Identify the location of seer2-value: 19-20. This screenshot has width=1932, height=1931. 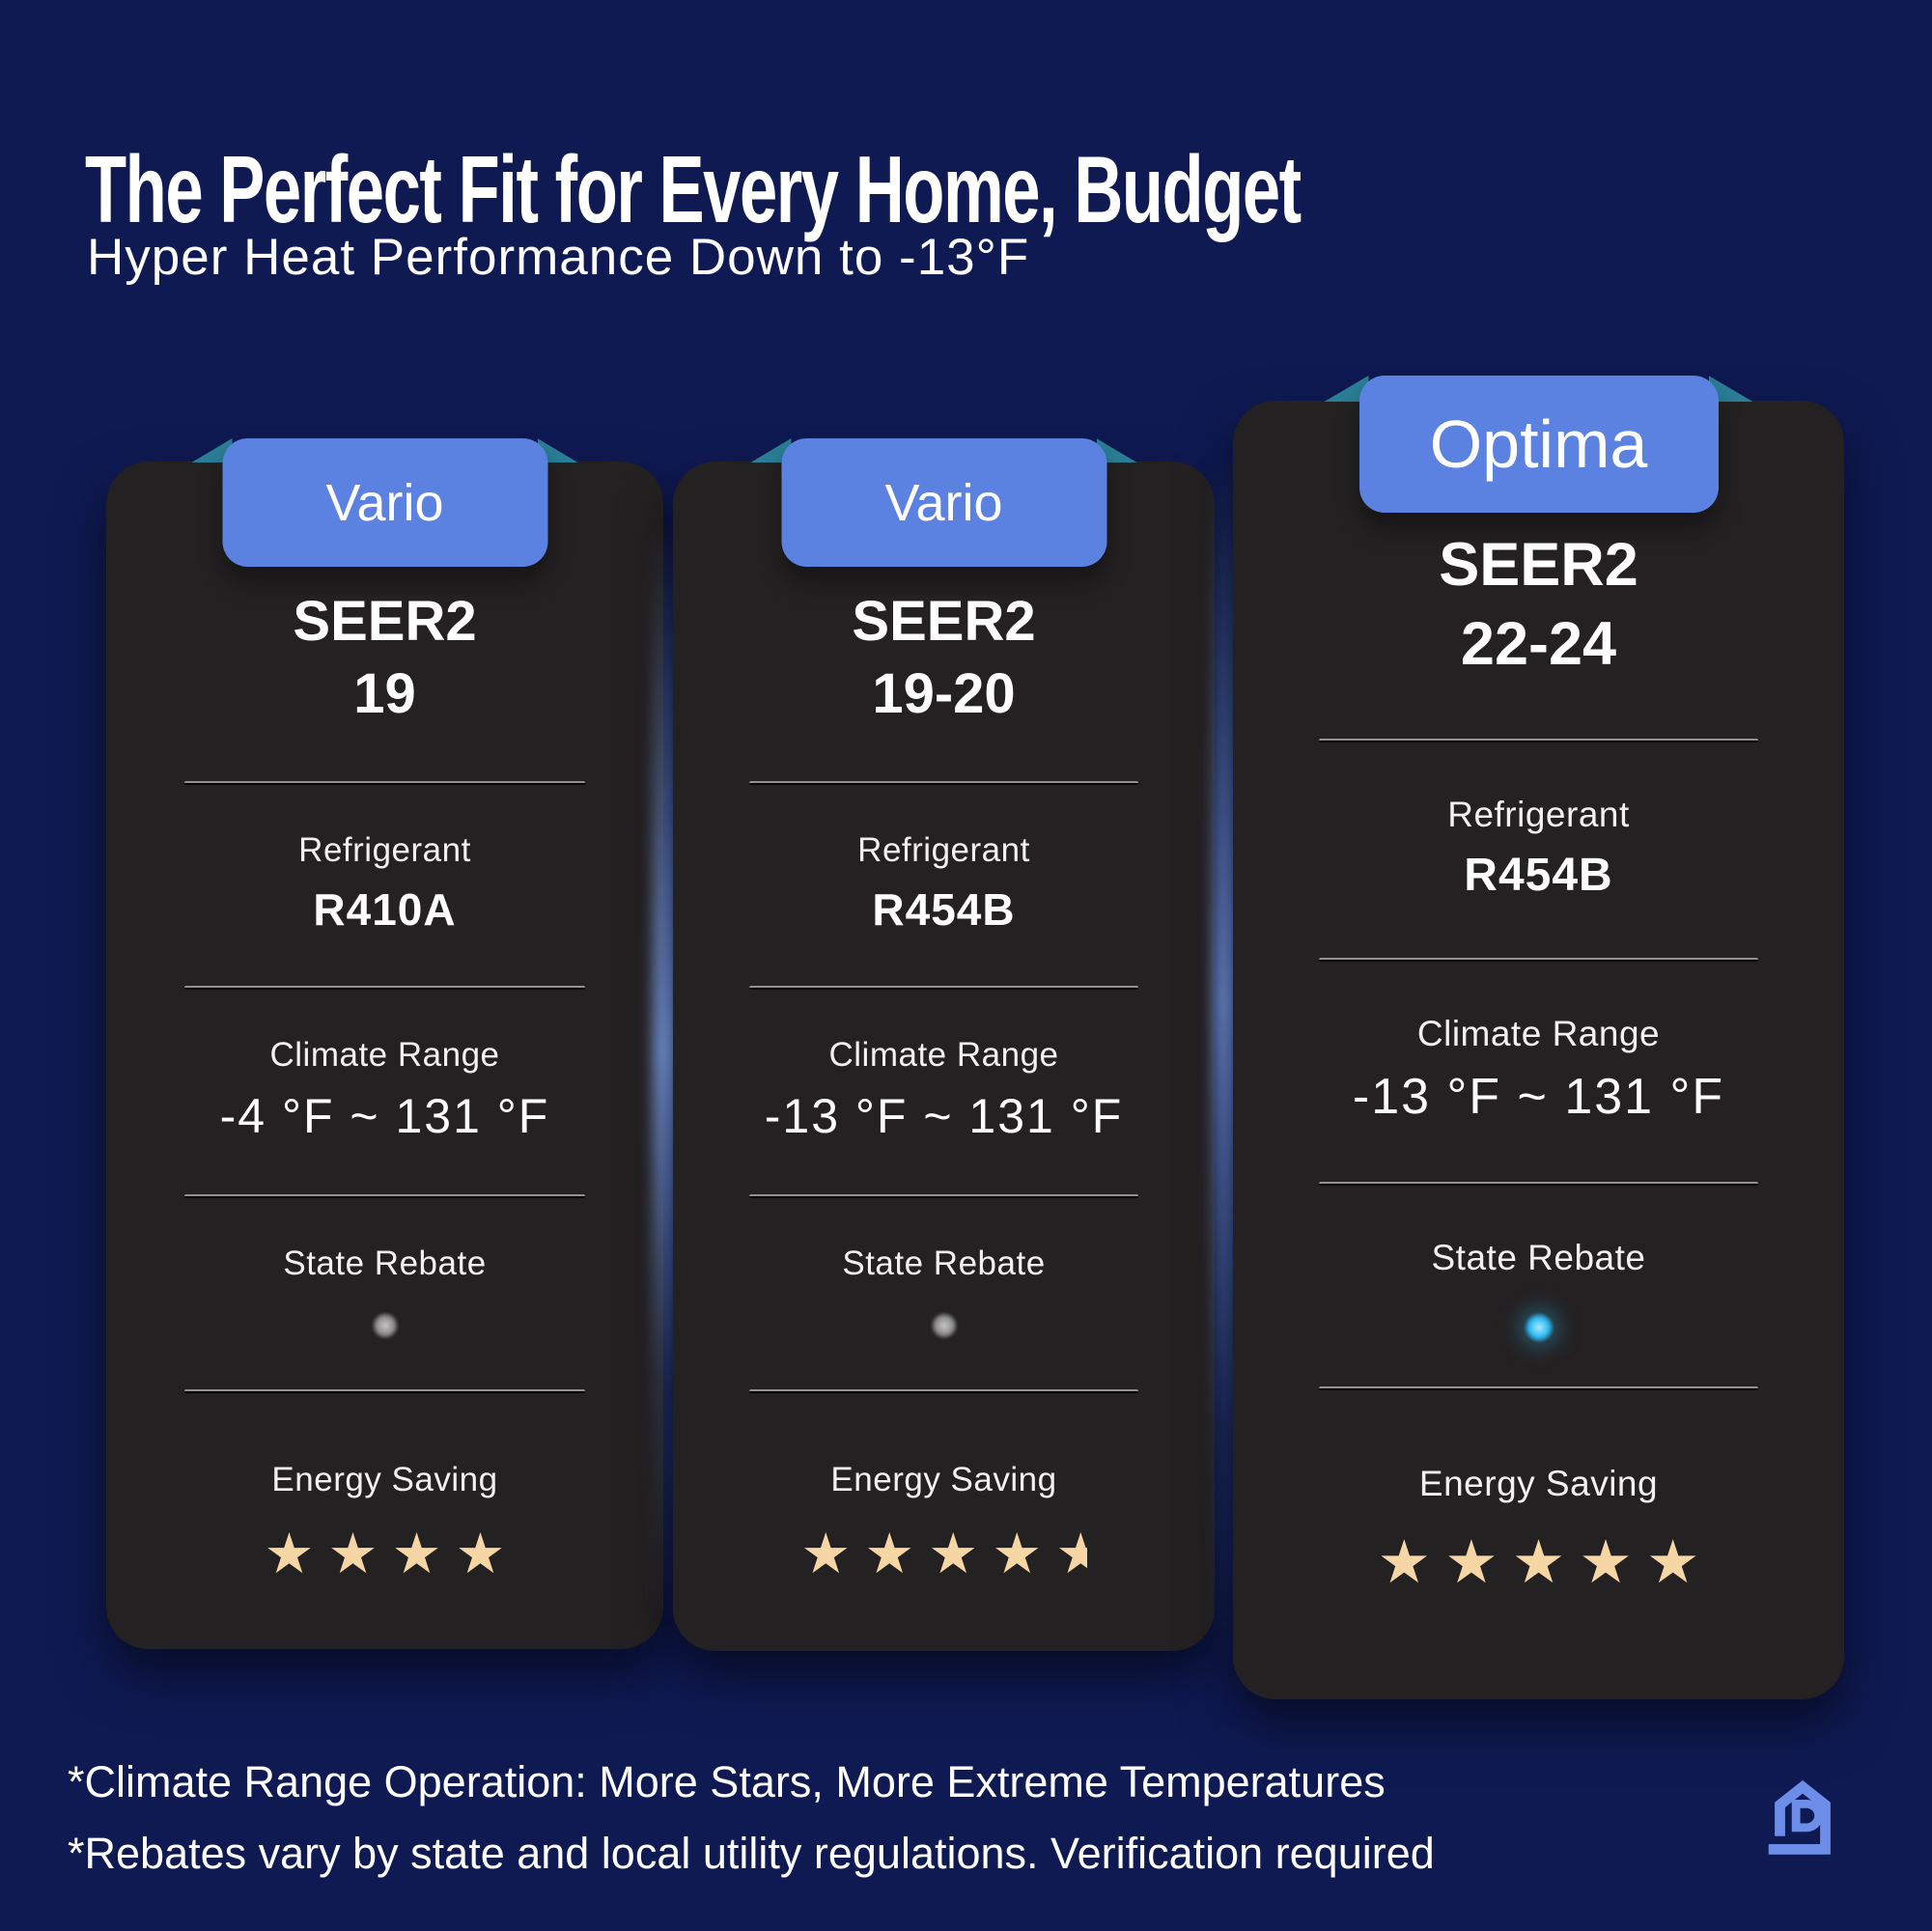
(944, 694).